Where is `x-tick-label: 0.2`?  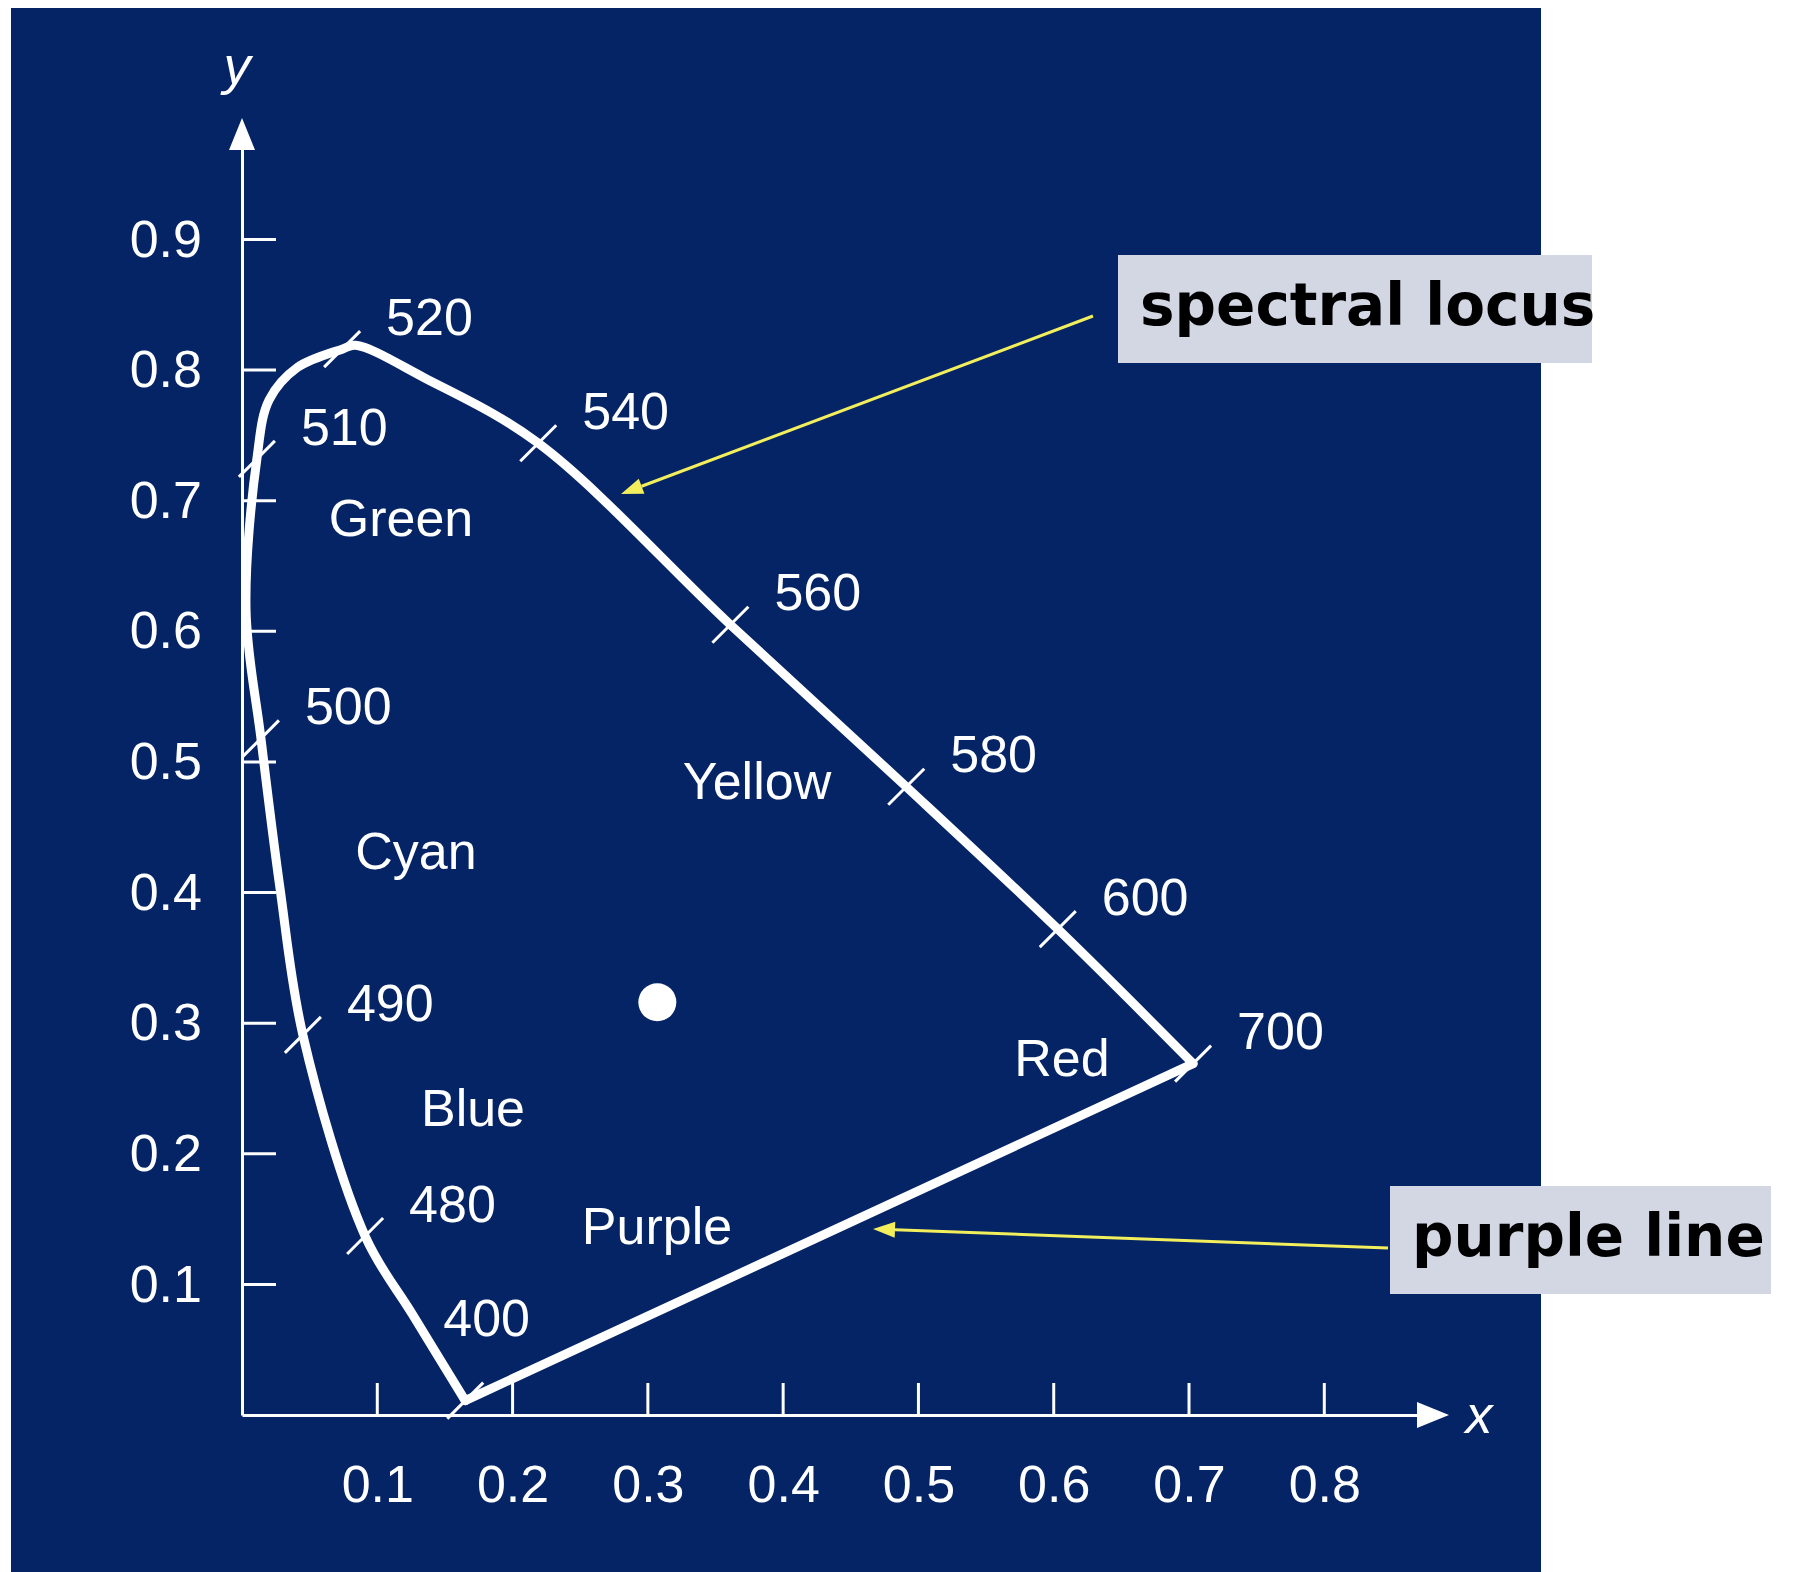 x-tick-label: 0.2 is located at coordinates (513, 1483).